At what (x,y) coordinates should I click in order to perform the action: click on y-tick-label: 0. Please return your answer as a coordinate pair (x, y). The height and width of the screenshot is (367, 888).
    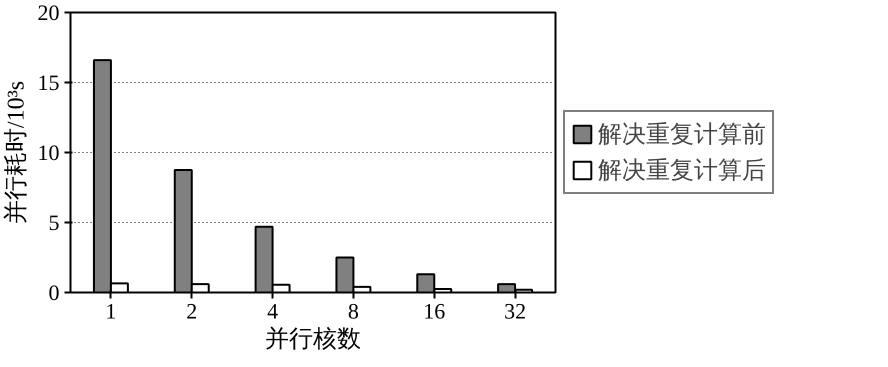
    Looking at the image, I should click on (54, 292).